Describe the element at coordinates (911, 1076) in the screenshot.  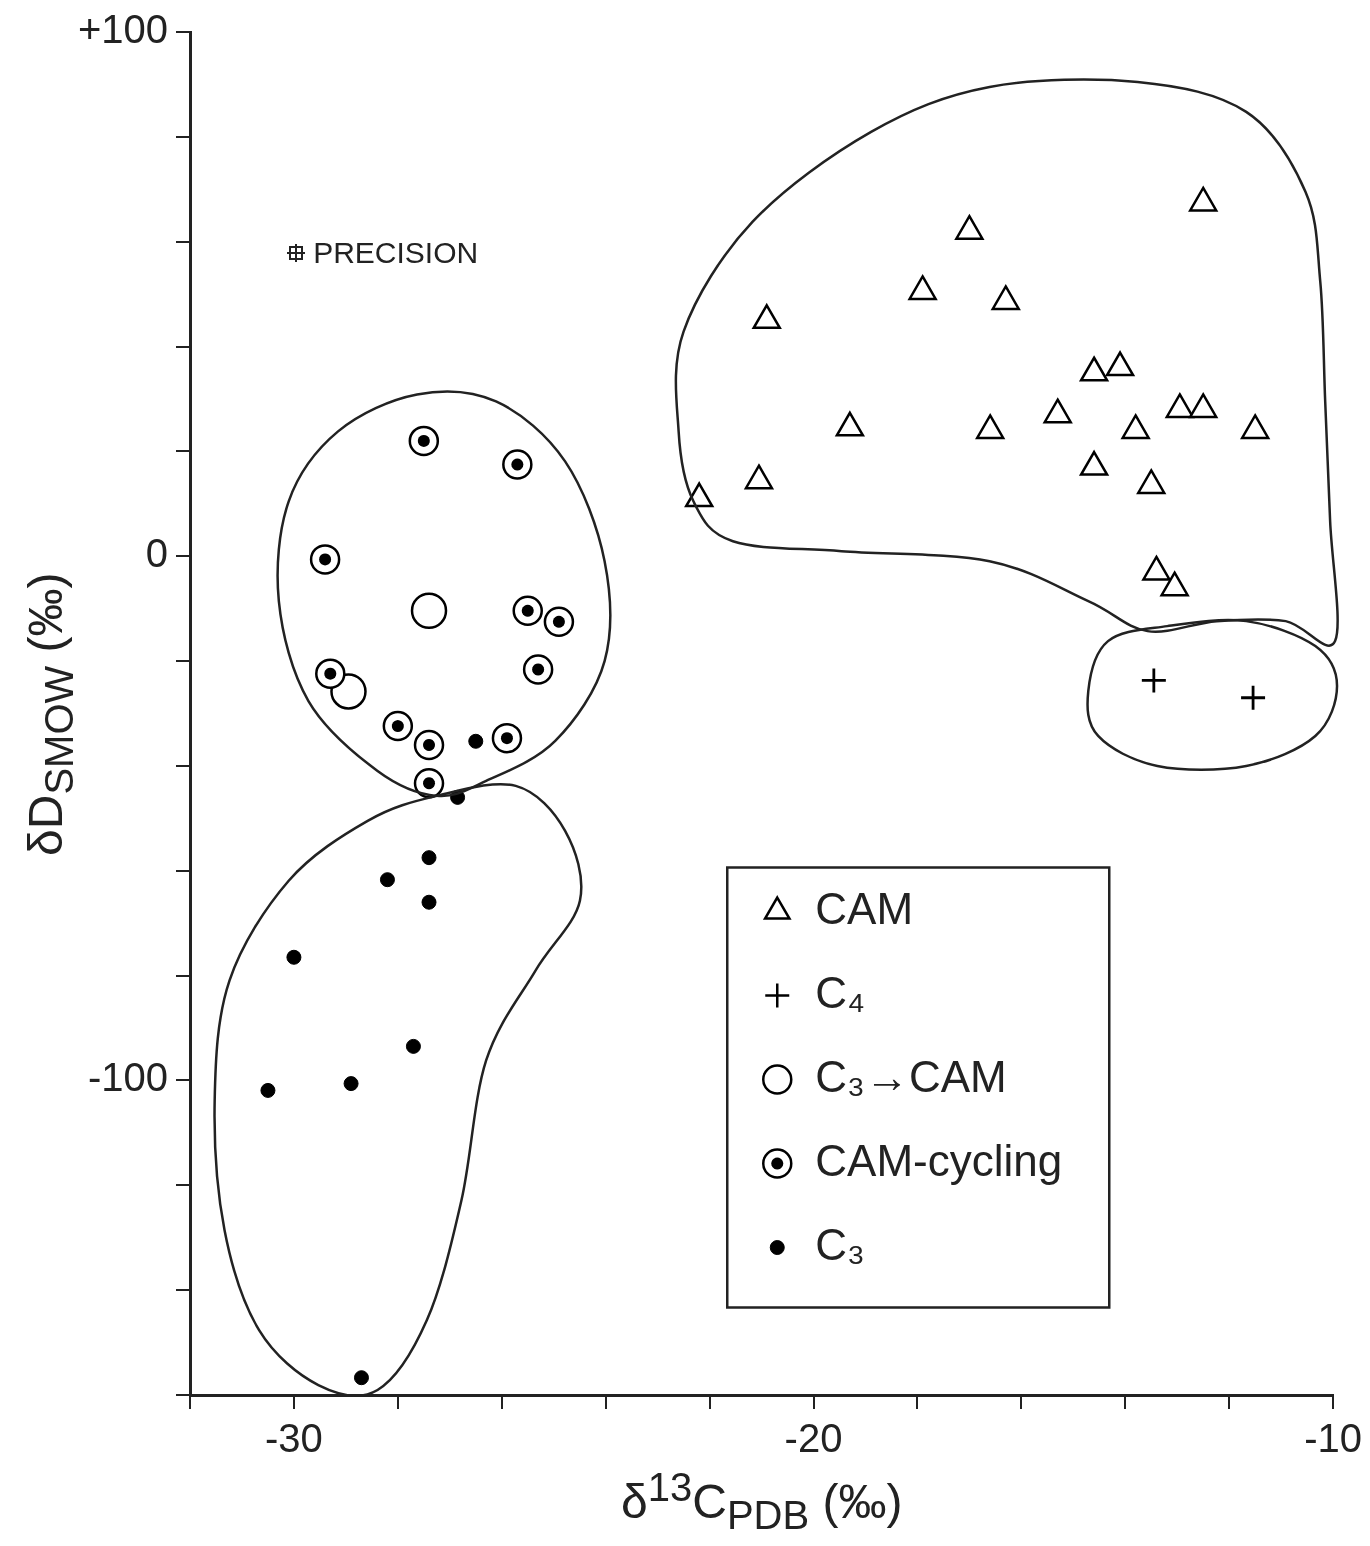
I see `legend-label: C₃→CAM` at that location.